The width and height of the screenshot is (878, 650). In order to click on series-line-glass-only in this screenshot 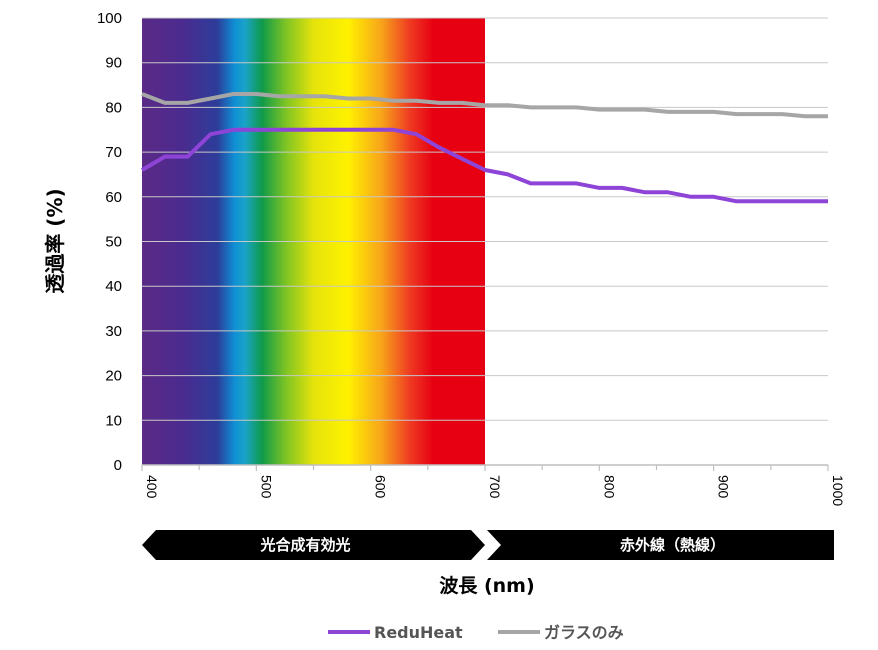, I will do `click(484, 105)`.